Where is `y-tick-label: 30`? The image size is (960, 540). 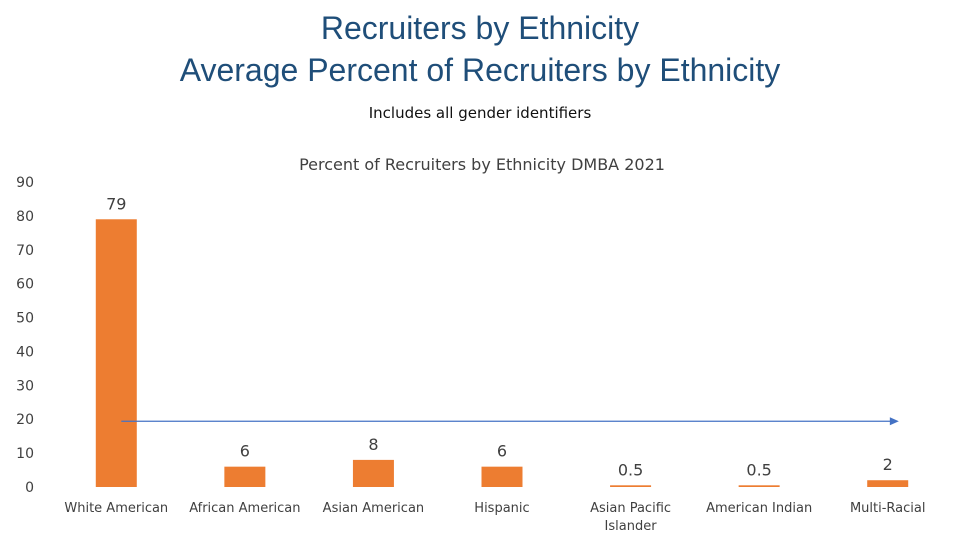 y-tick-label: 30 is located at coordinates (25, 386).